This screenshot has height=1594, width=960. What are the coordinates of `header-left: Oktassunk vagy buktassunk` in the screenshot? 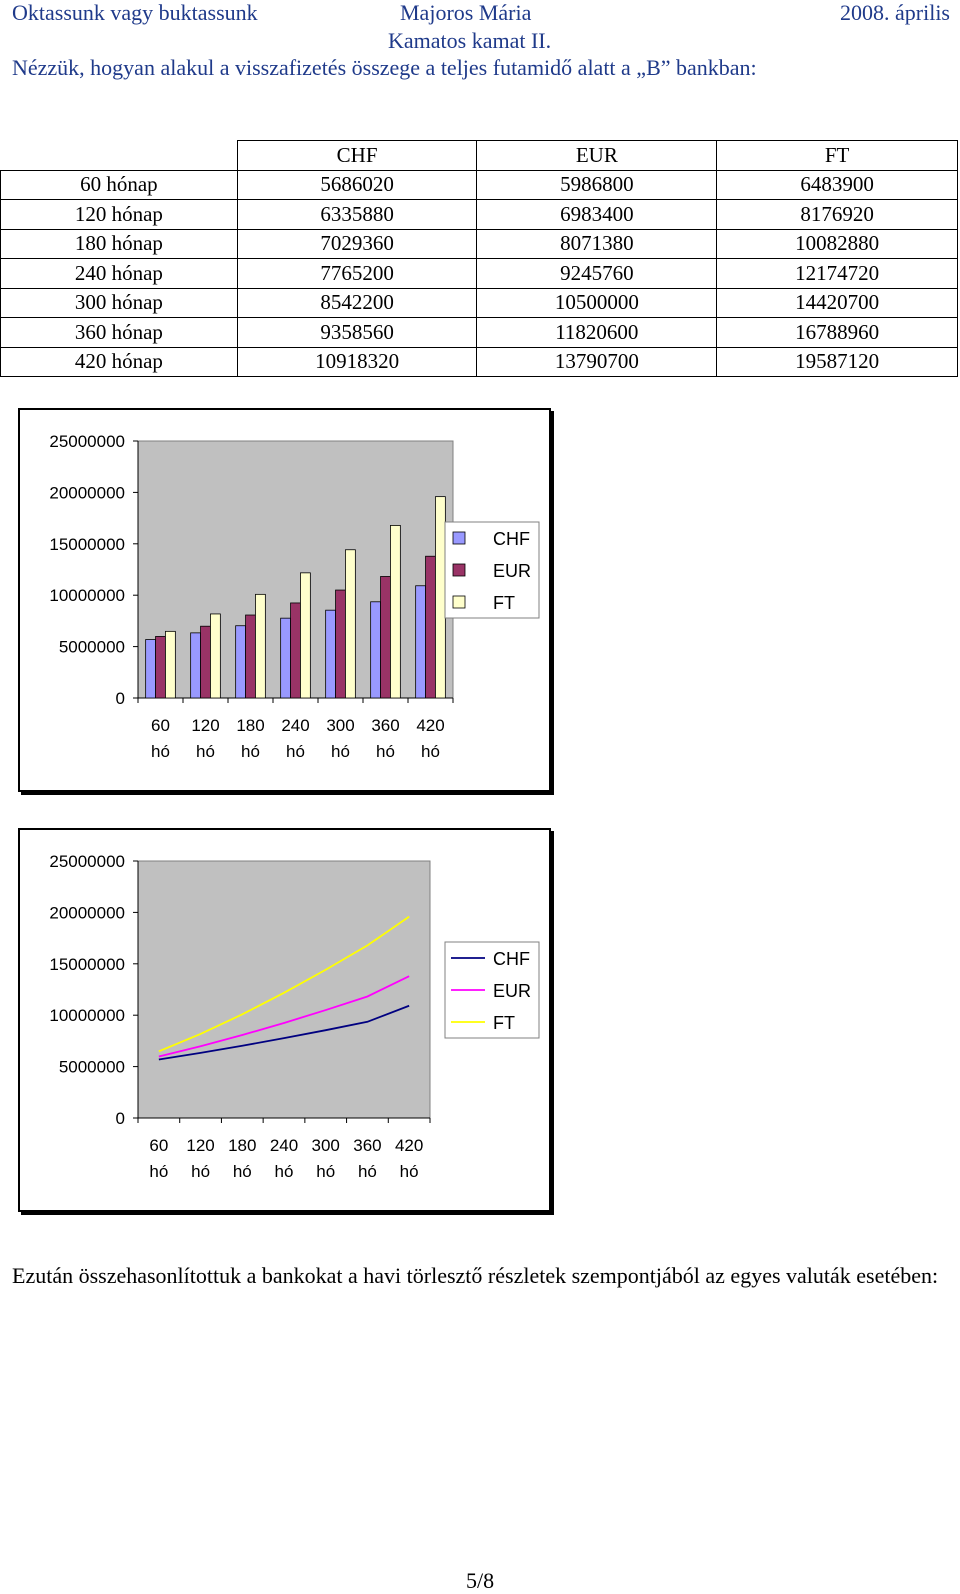 It's located at (135, 12).